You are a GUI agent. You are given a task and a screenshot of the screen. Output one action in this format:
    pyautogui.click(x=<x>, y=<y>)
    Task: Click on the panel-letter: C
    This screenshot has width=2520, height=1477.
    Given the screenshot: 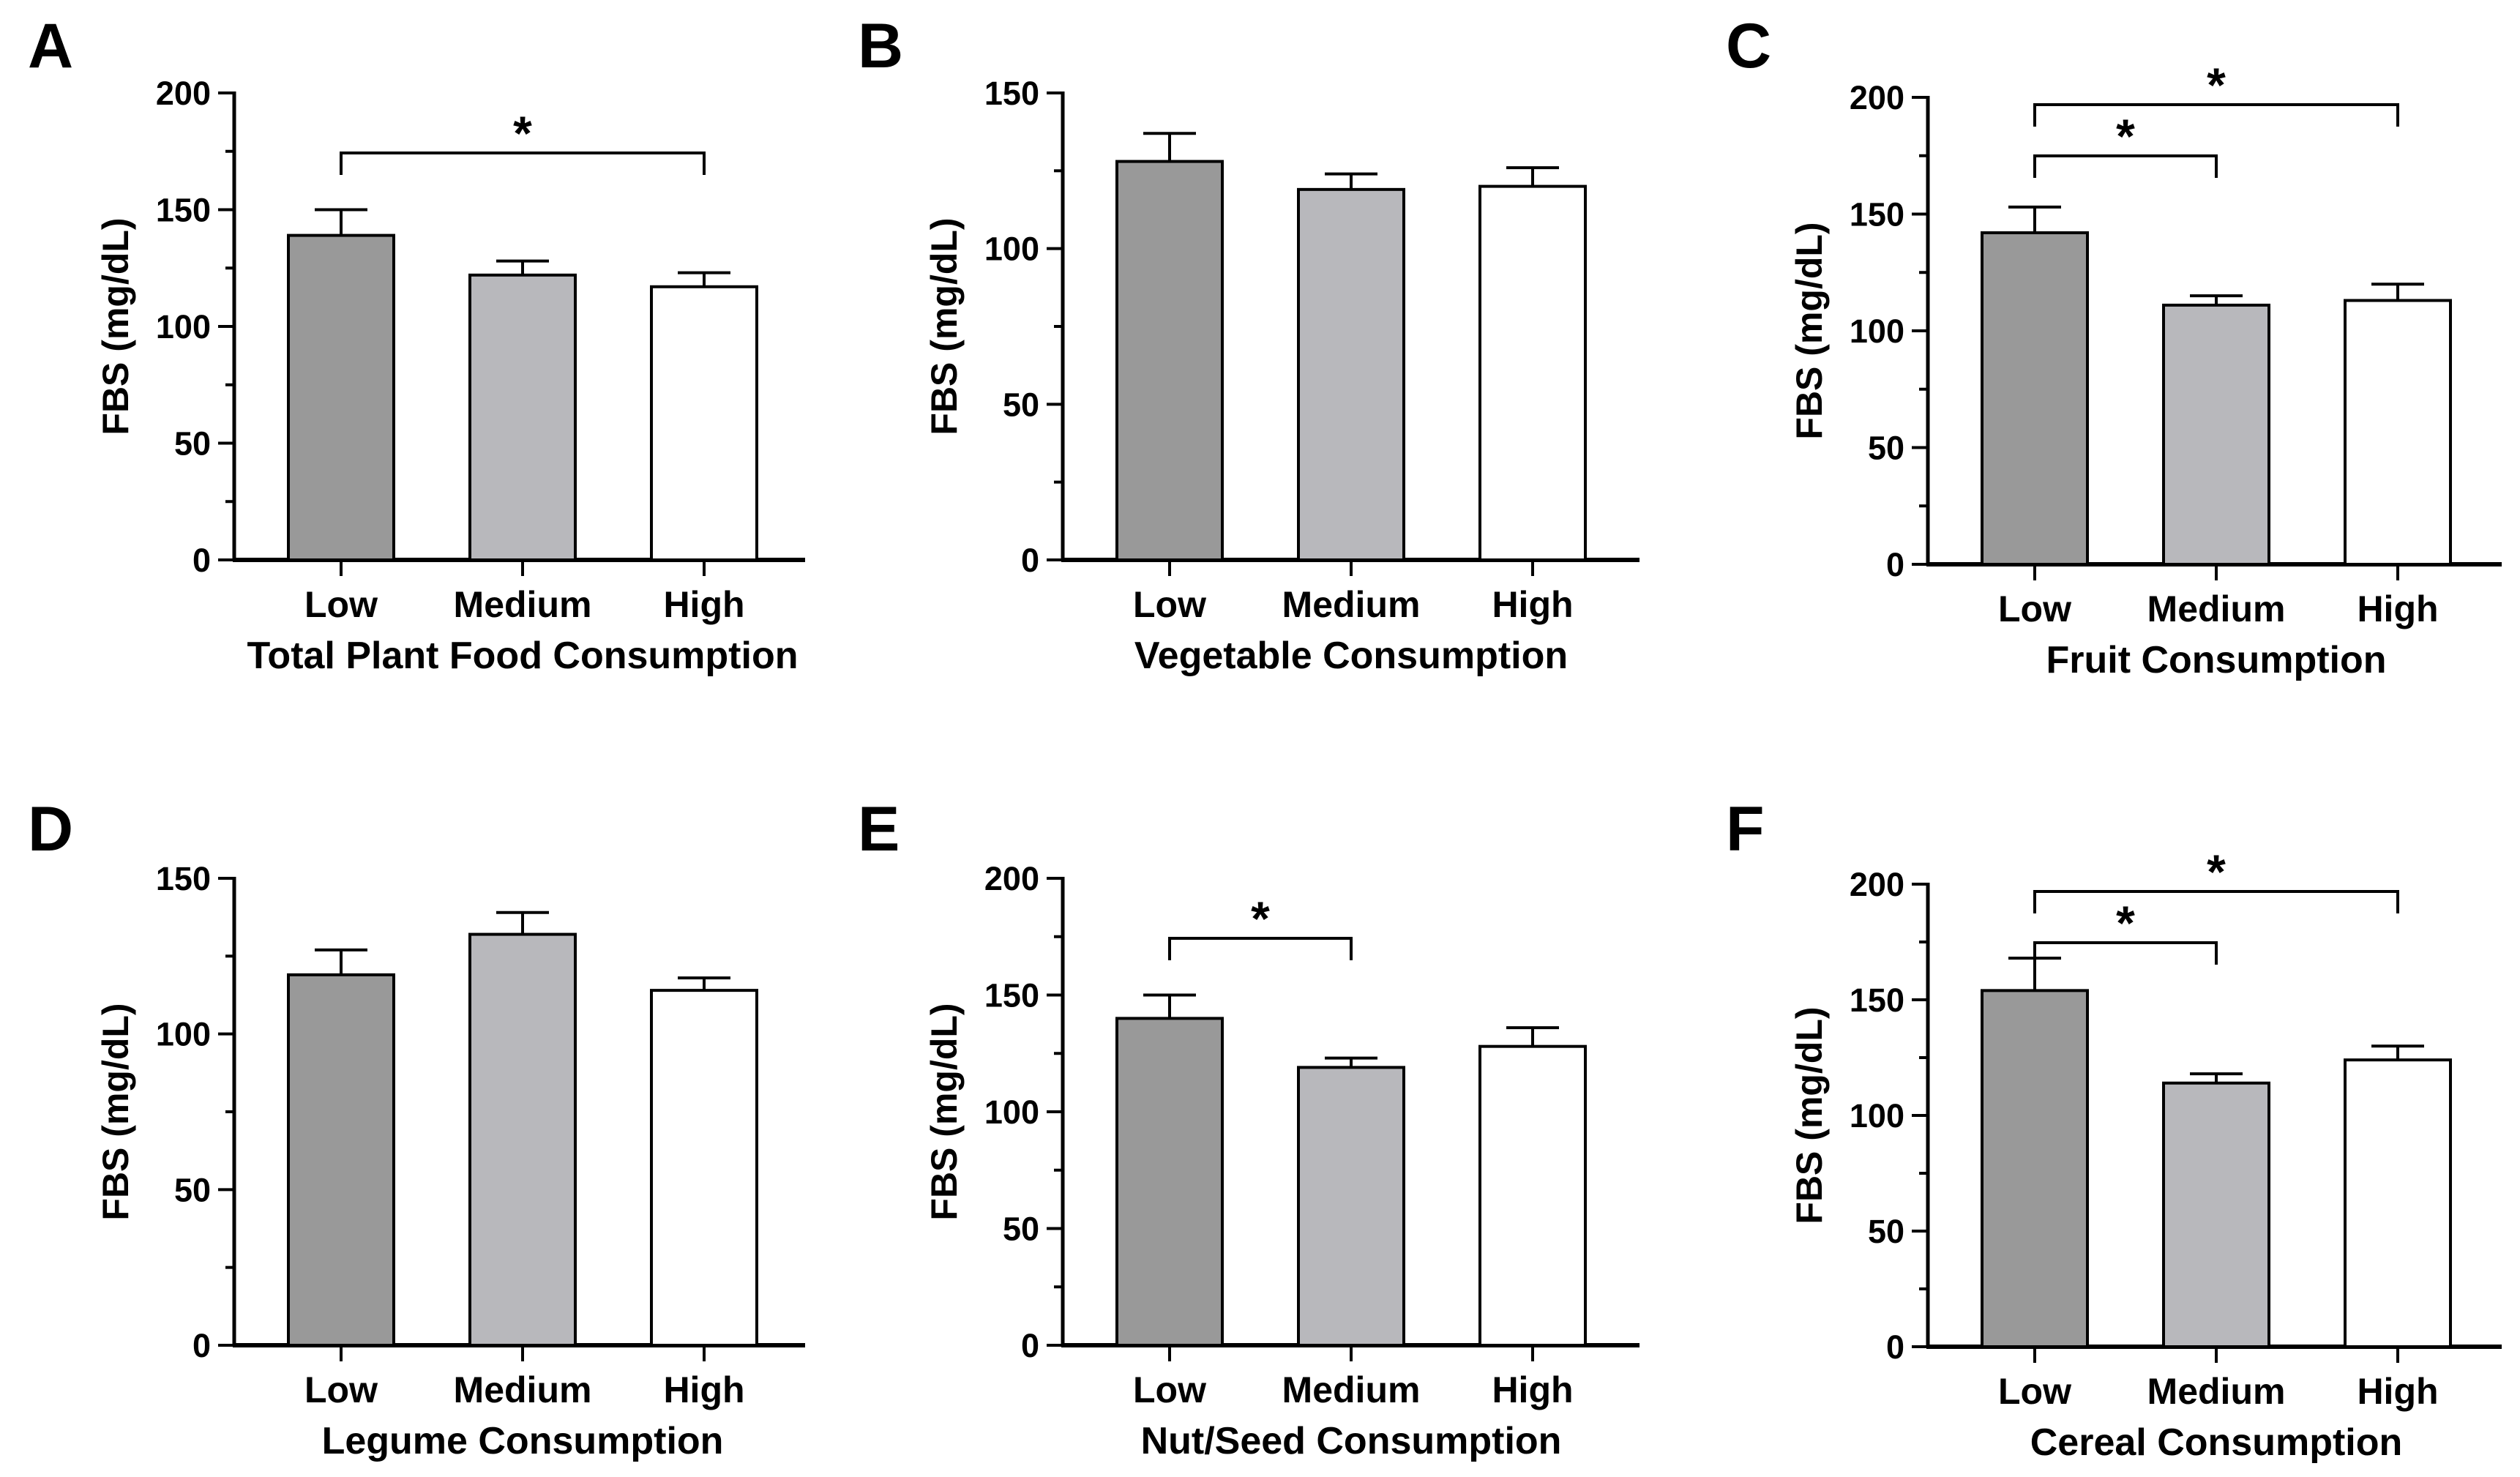 What is the action you would take?
    pyautogui.click(x=1749, y=46)
    